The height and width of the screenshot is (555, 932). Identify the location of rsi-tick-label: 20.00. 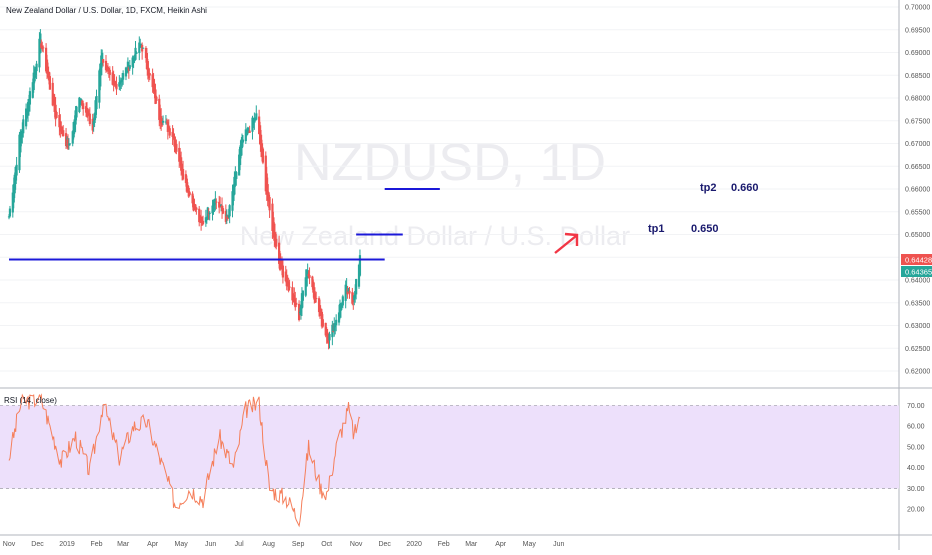
(916, 510).